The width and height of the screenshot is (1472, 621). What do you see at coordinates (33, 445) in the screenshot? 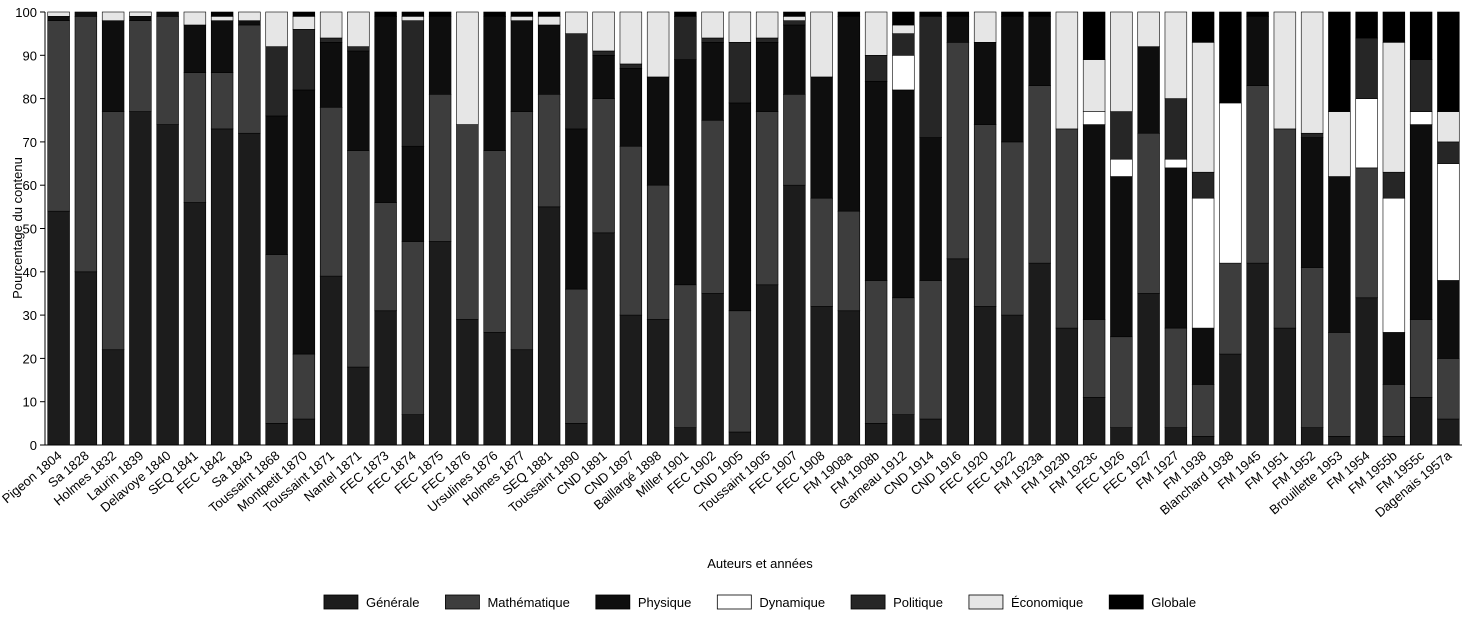
I see `y-tick-label: 0` at bounding box center [33, 445].